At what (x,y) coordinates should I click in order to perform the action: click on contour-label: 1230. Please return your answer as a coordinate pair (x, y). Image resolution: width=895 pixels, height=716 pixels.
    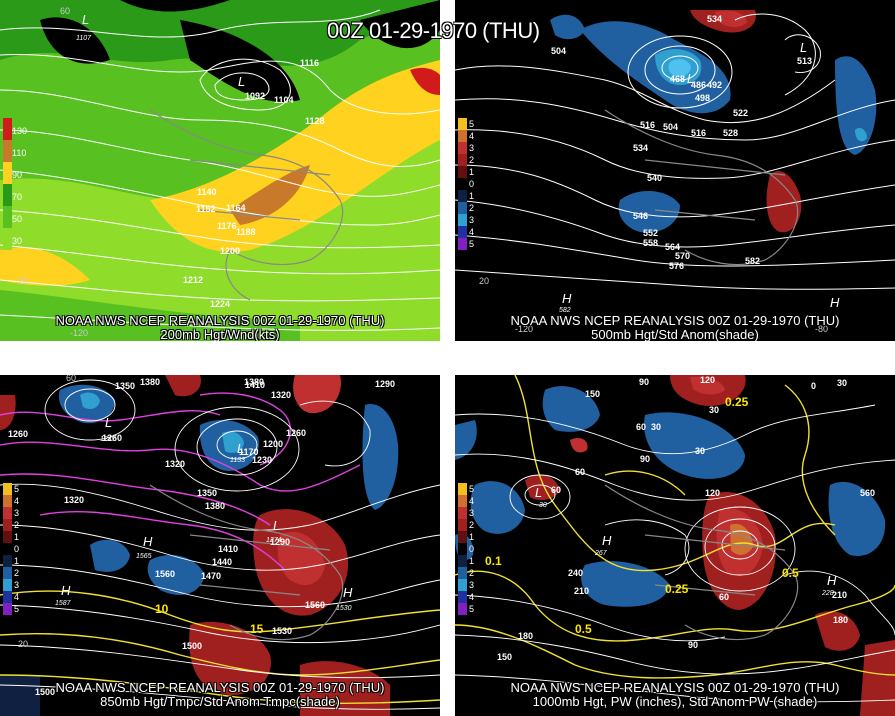
    Looking at the image, I should click on (262, 460).